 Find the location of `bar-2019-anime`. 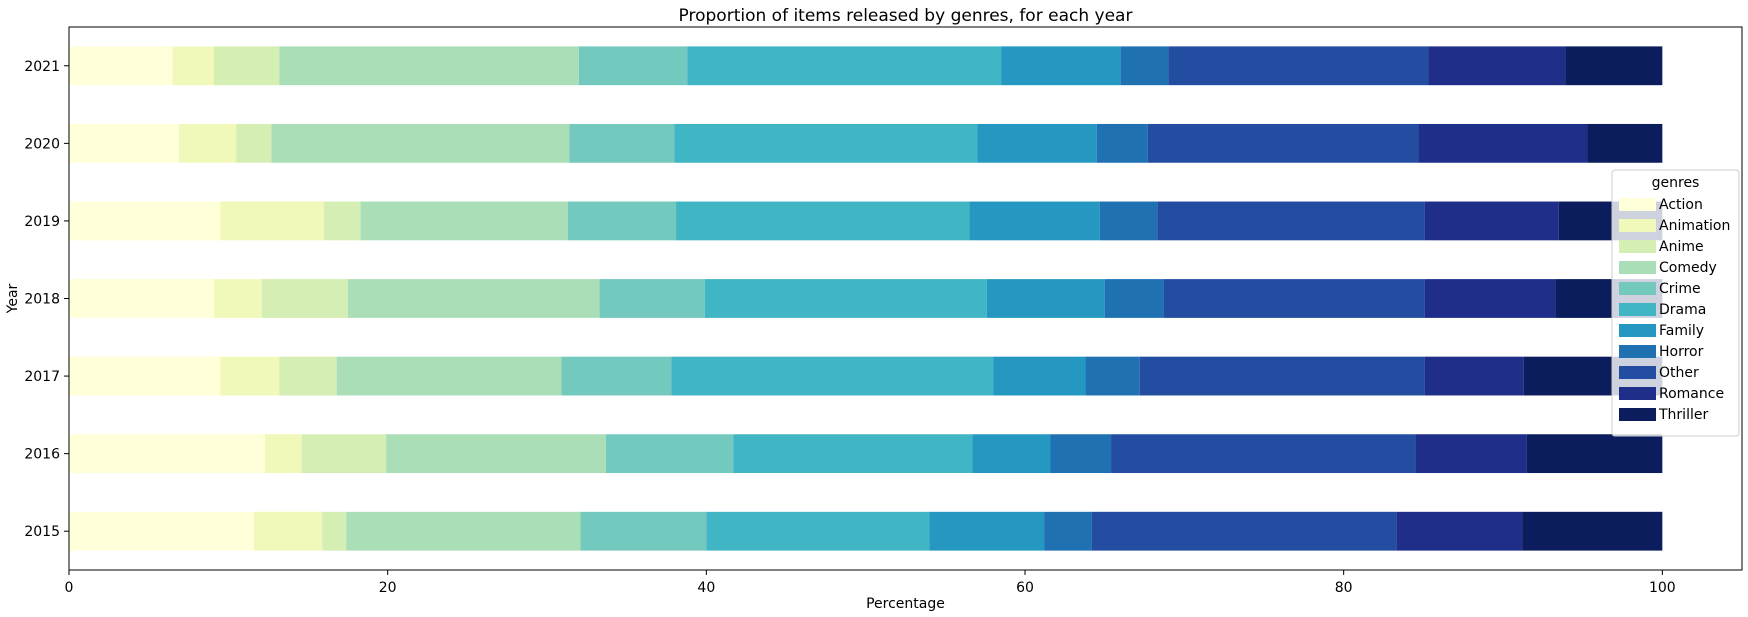

bar-2019-anime is located at coordinates (342, 221).